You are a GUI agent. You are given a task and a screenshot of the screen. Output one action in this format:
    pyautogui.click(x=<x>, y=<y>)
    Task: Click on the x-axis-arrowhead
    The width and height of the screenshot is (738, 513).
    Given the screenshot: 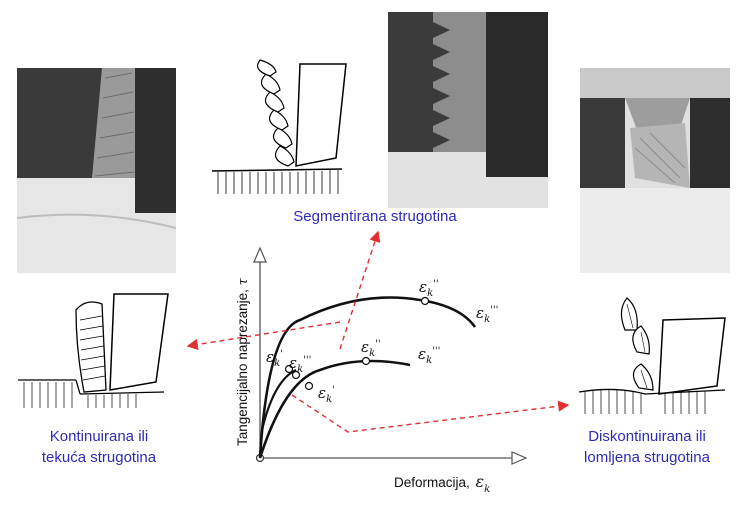 What is the action you would take?
    pyautogui.click(x=519, y=458)
    